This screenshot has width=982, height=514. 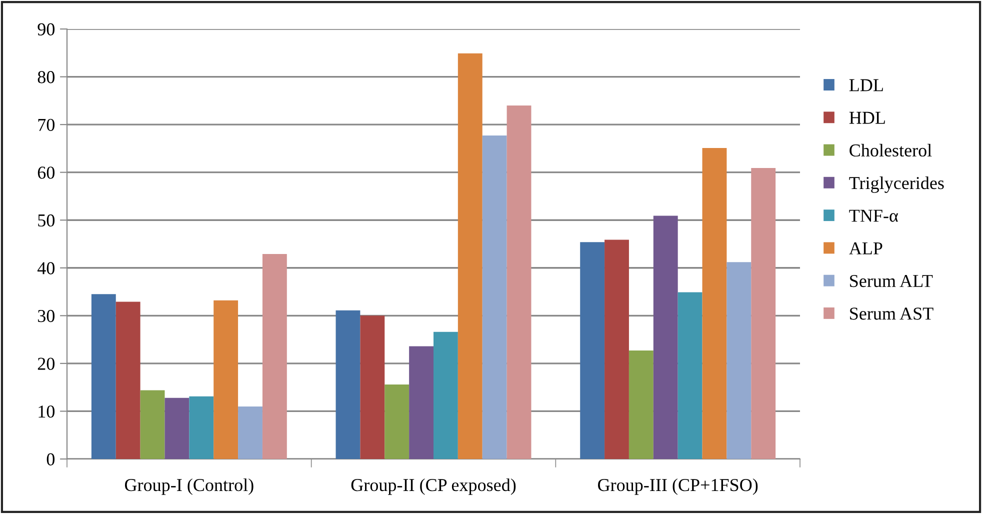 I want to click on x-tick-label: Group-I (Control), so click(x=189, y=486).